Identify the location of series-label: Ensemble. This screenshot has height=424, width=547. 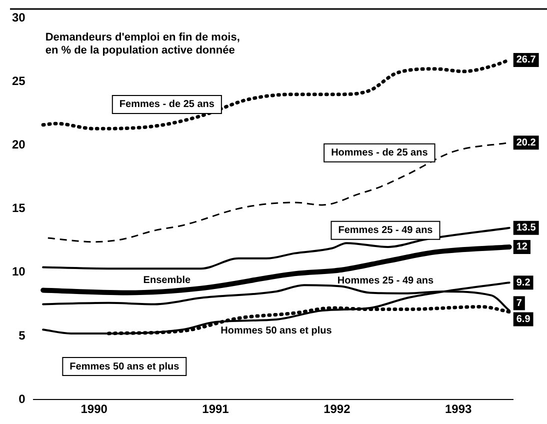
(167, 280).